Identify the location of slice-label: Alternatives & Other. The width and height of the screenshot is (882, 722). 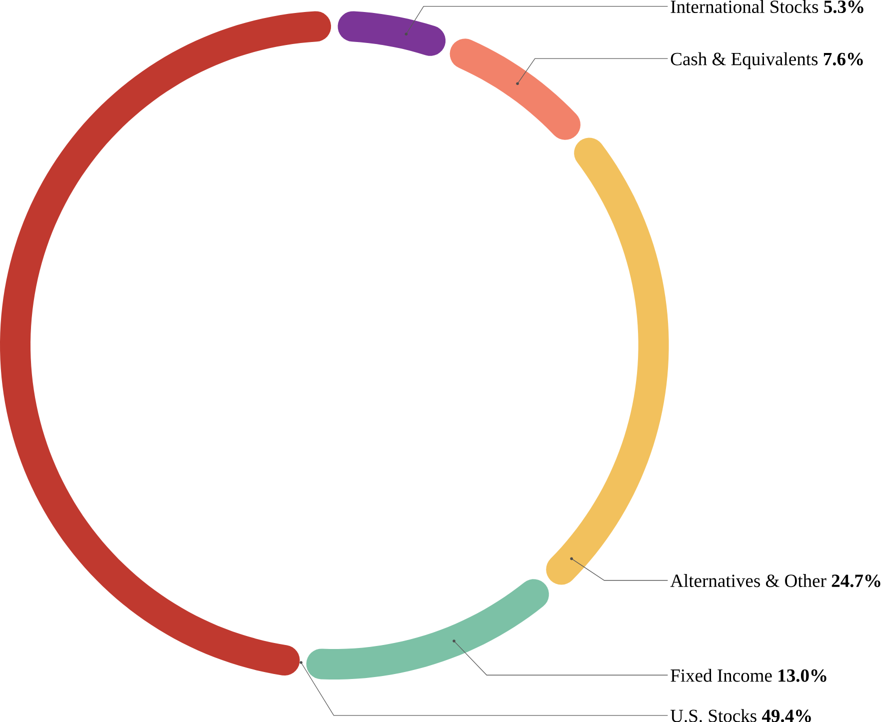
(748, 580).